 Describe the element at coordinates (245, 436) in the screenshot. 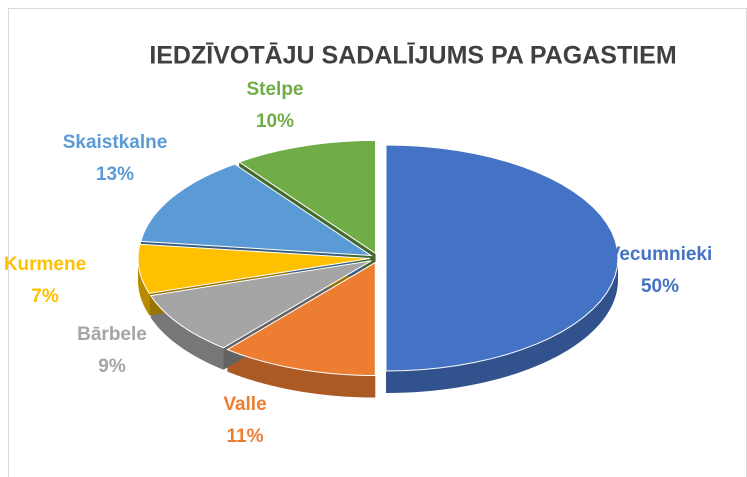

I see `data-label-value: 11%` at that location.